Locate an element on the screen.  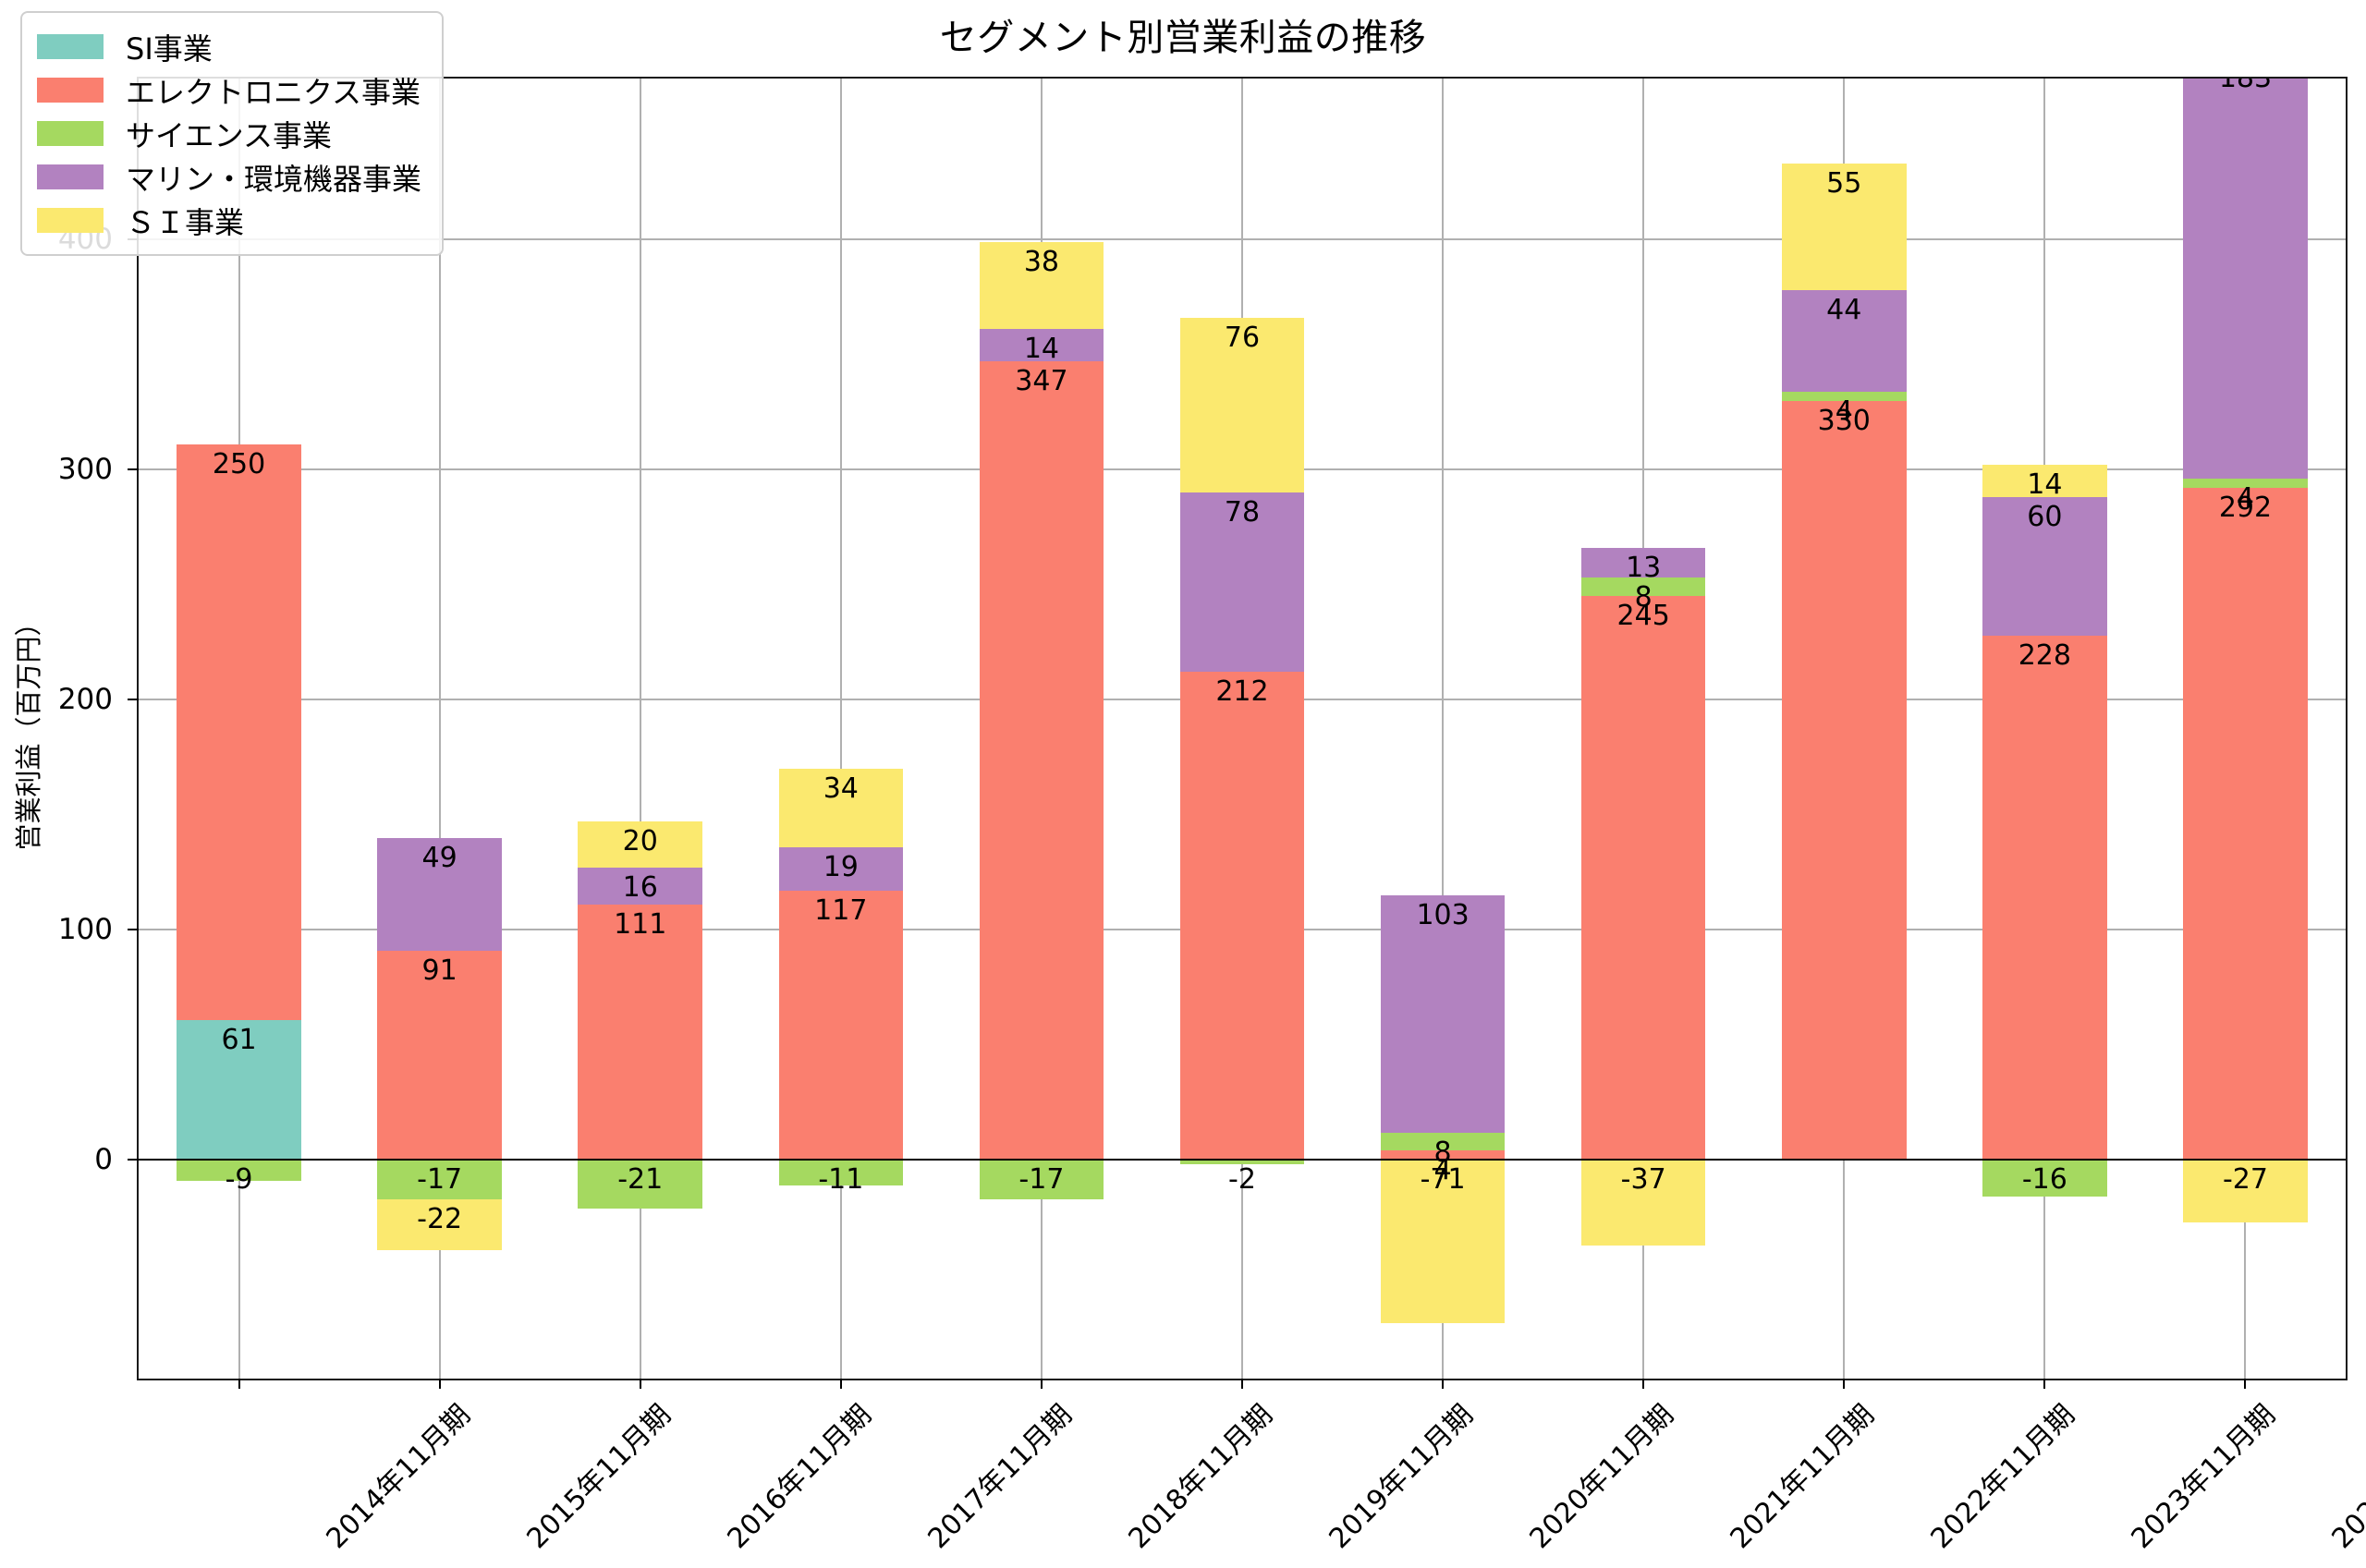
bar-group: 347 -17 14 38 is located at coordinates (1041, 729).